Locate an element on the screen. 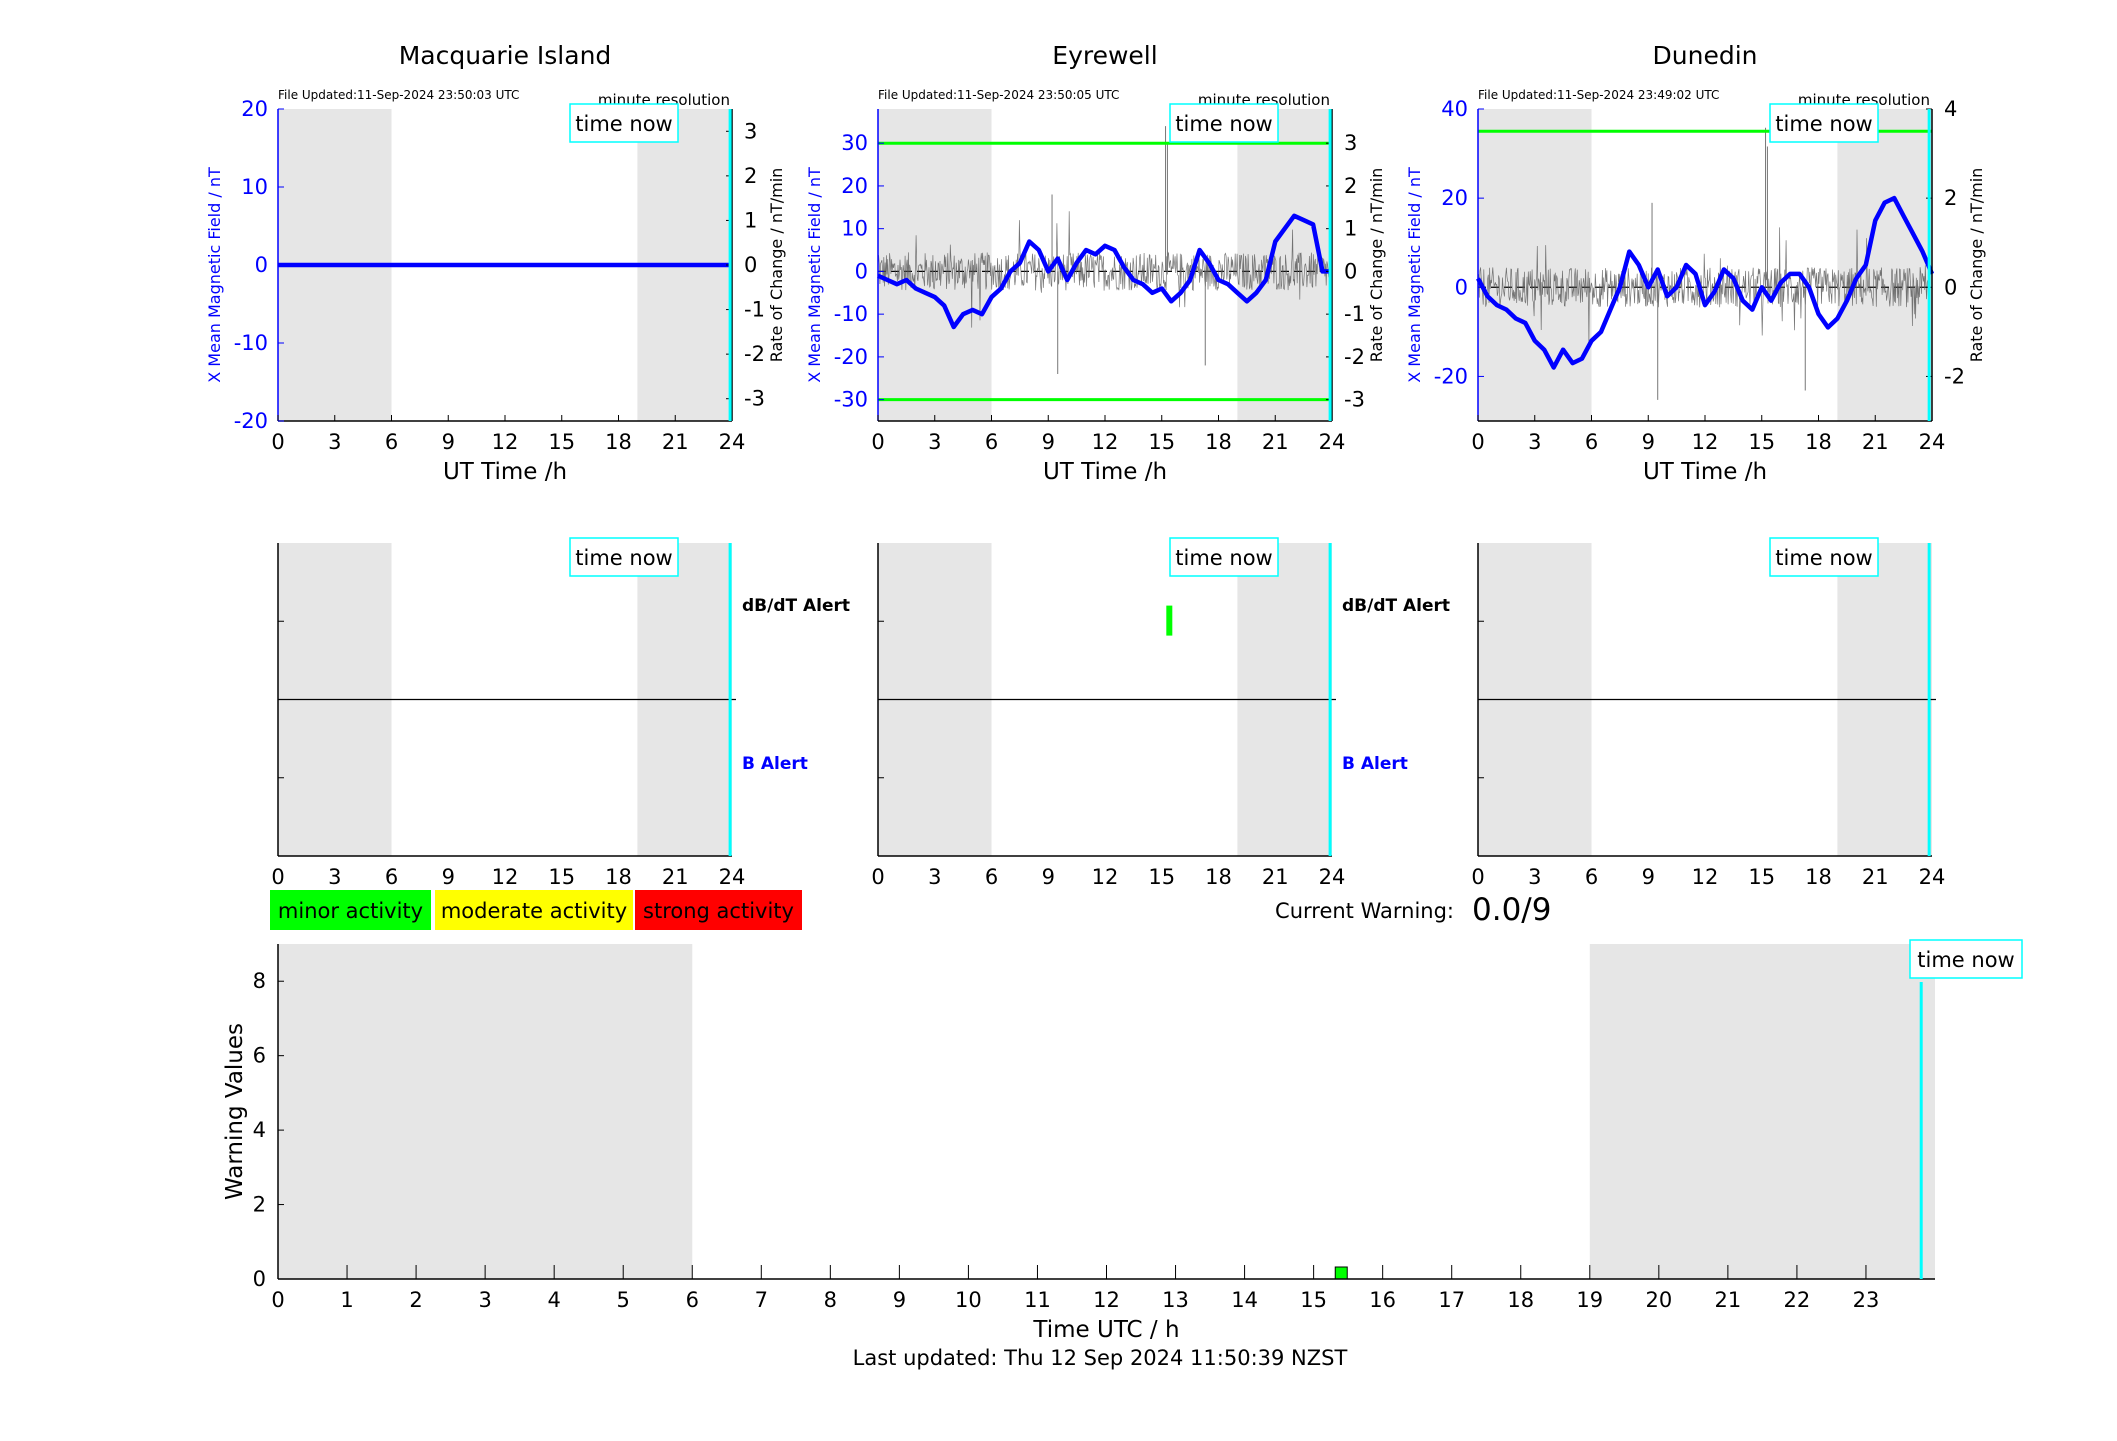 The width and height of the screenshot is (2117, 1441). field-panel-0-time-now-box is located at coordinates (624, 123).